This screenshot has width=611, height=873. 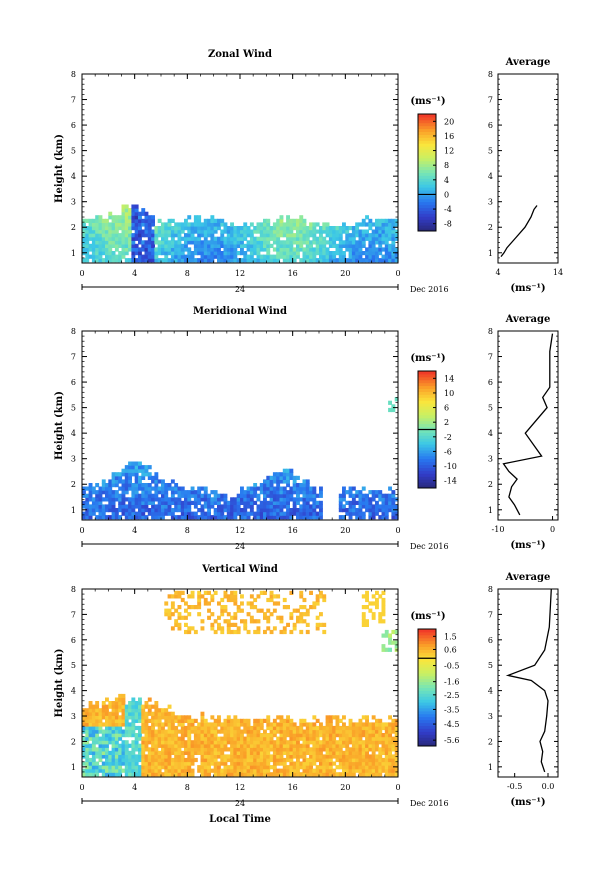 What do you see at coordinates (240, 233) in the screenshot?
I see `heatmap-cells` at bounding box center [240, 233].